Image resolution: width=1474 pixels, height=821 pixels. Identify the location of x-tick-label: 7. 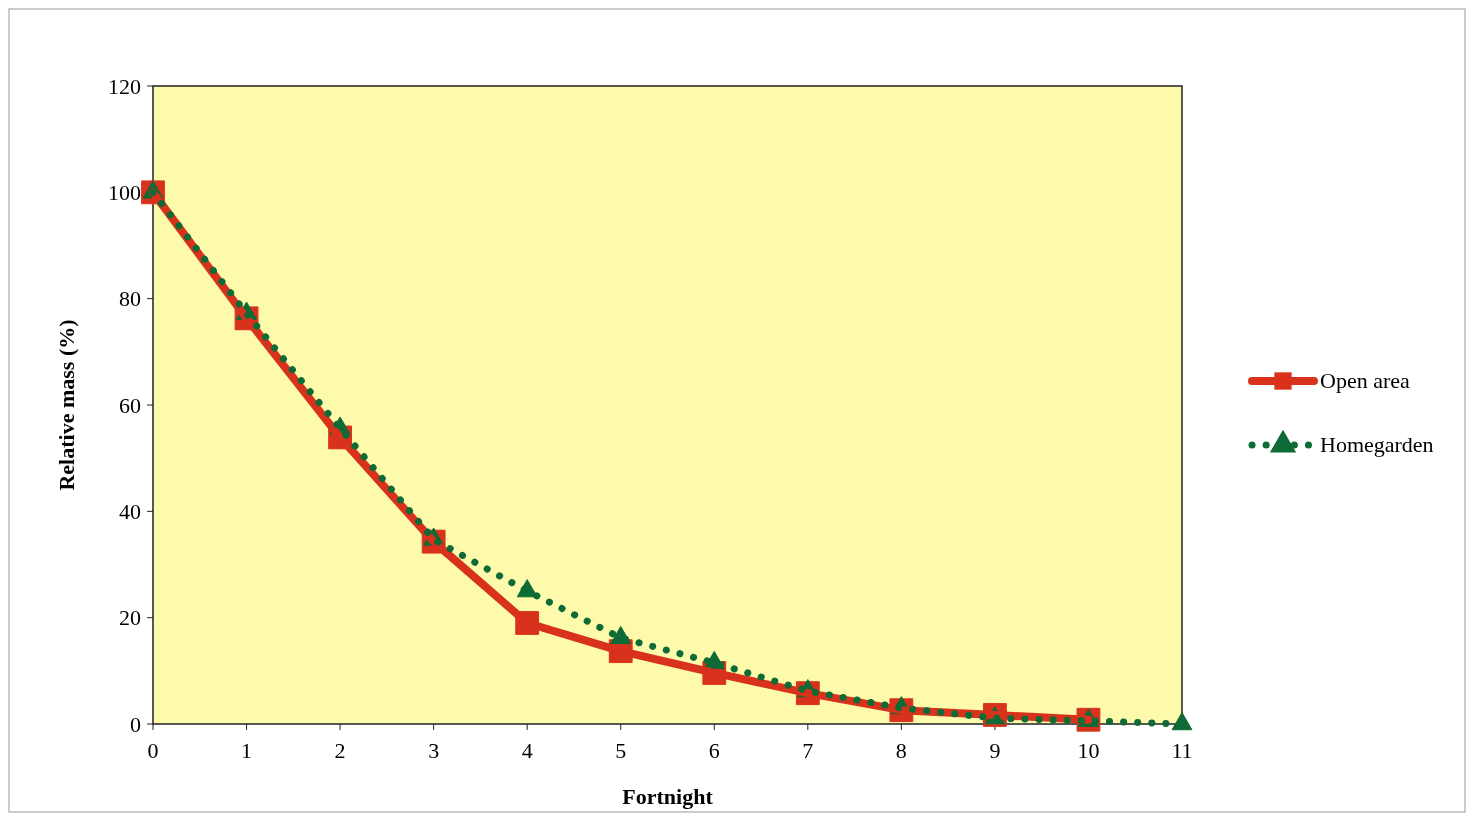
(808, 750).